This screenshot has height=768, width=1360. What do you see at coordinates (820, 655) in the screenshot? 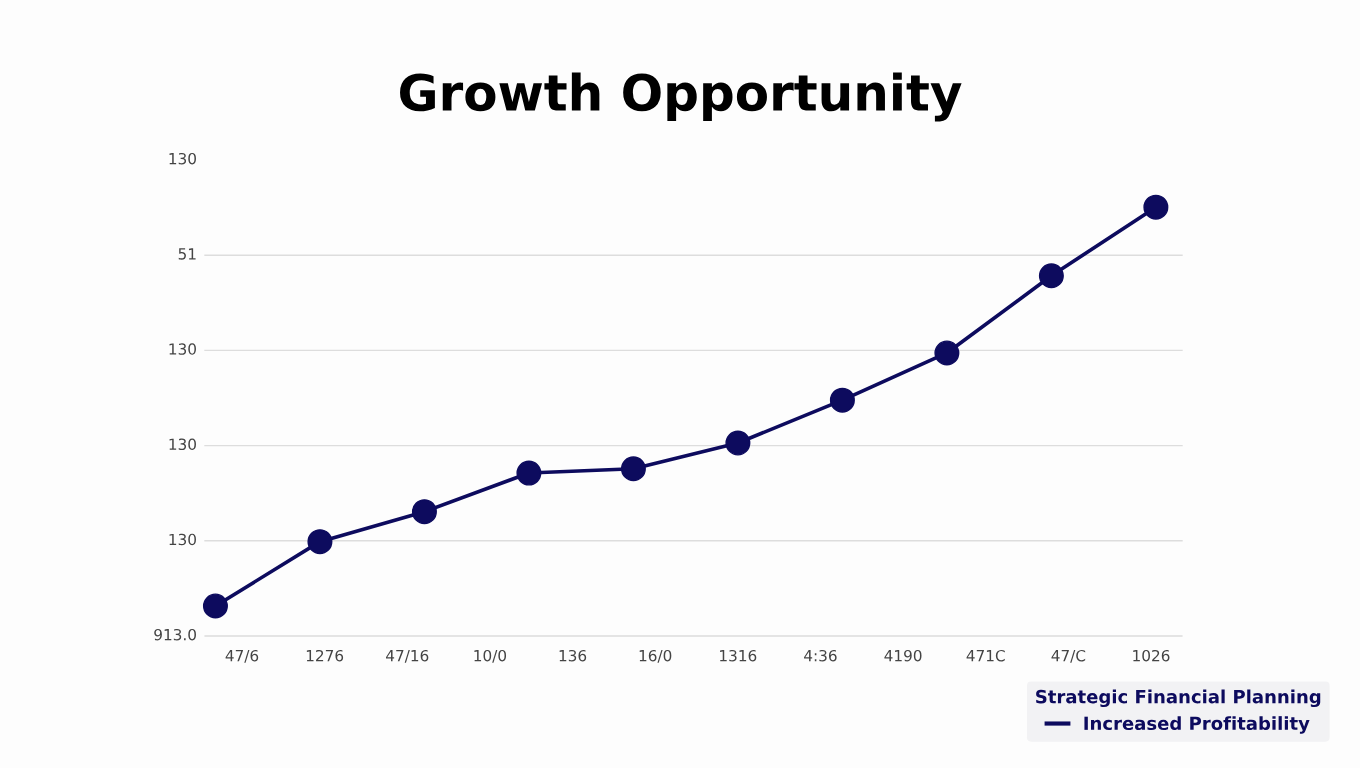
I see `text: 4:36` at bounding box center [820, 655].